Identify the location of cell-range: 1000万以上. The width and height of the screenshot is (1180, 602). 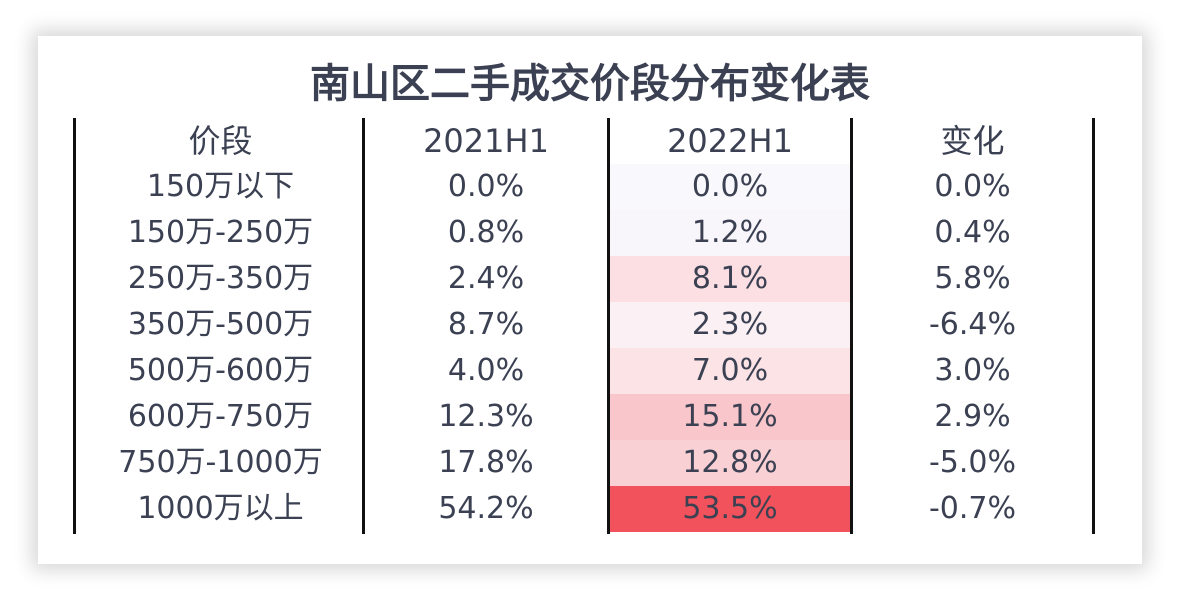
(220, 508).